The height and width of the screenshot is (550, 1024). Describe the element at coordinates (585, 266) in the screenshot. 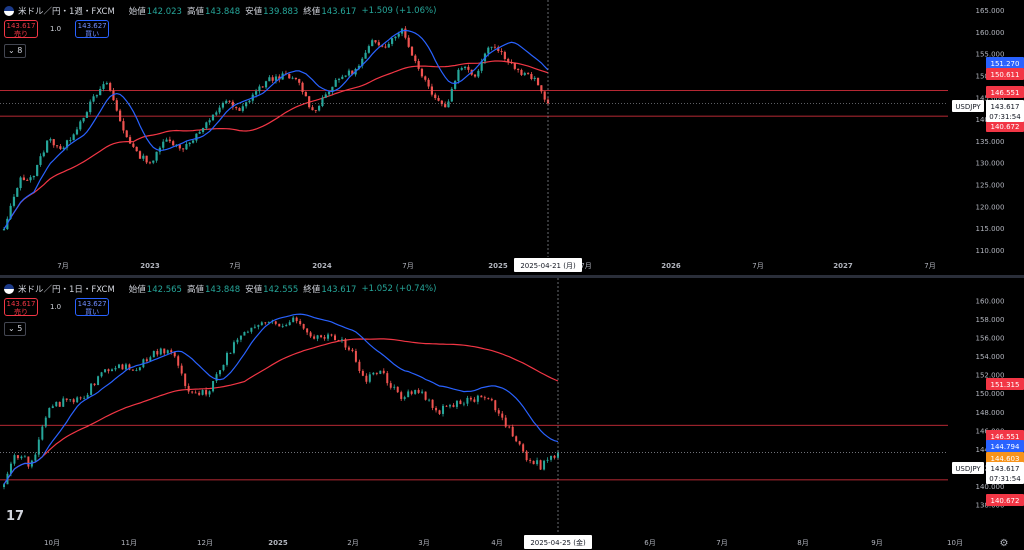

I see `x-tick-label: 7月` at that location.